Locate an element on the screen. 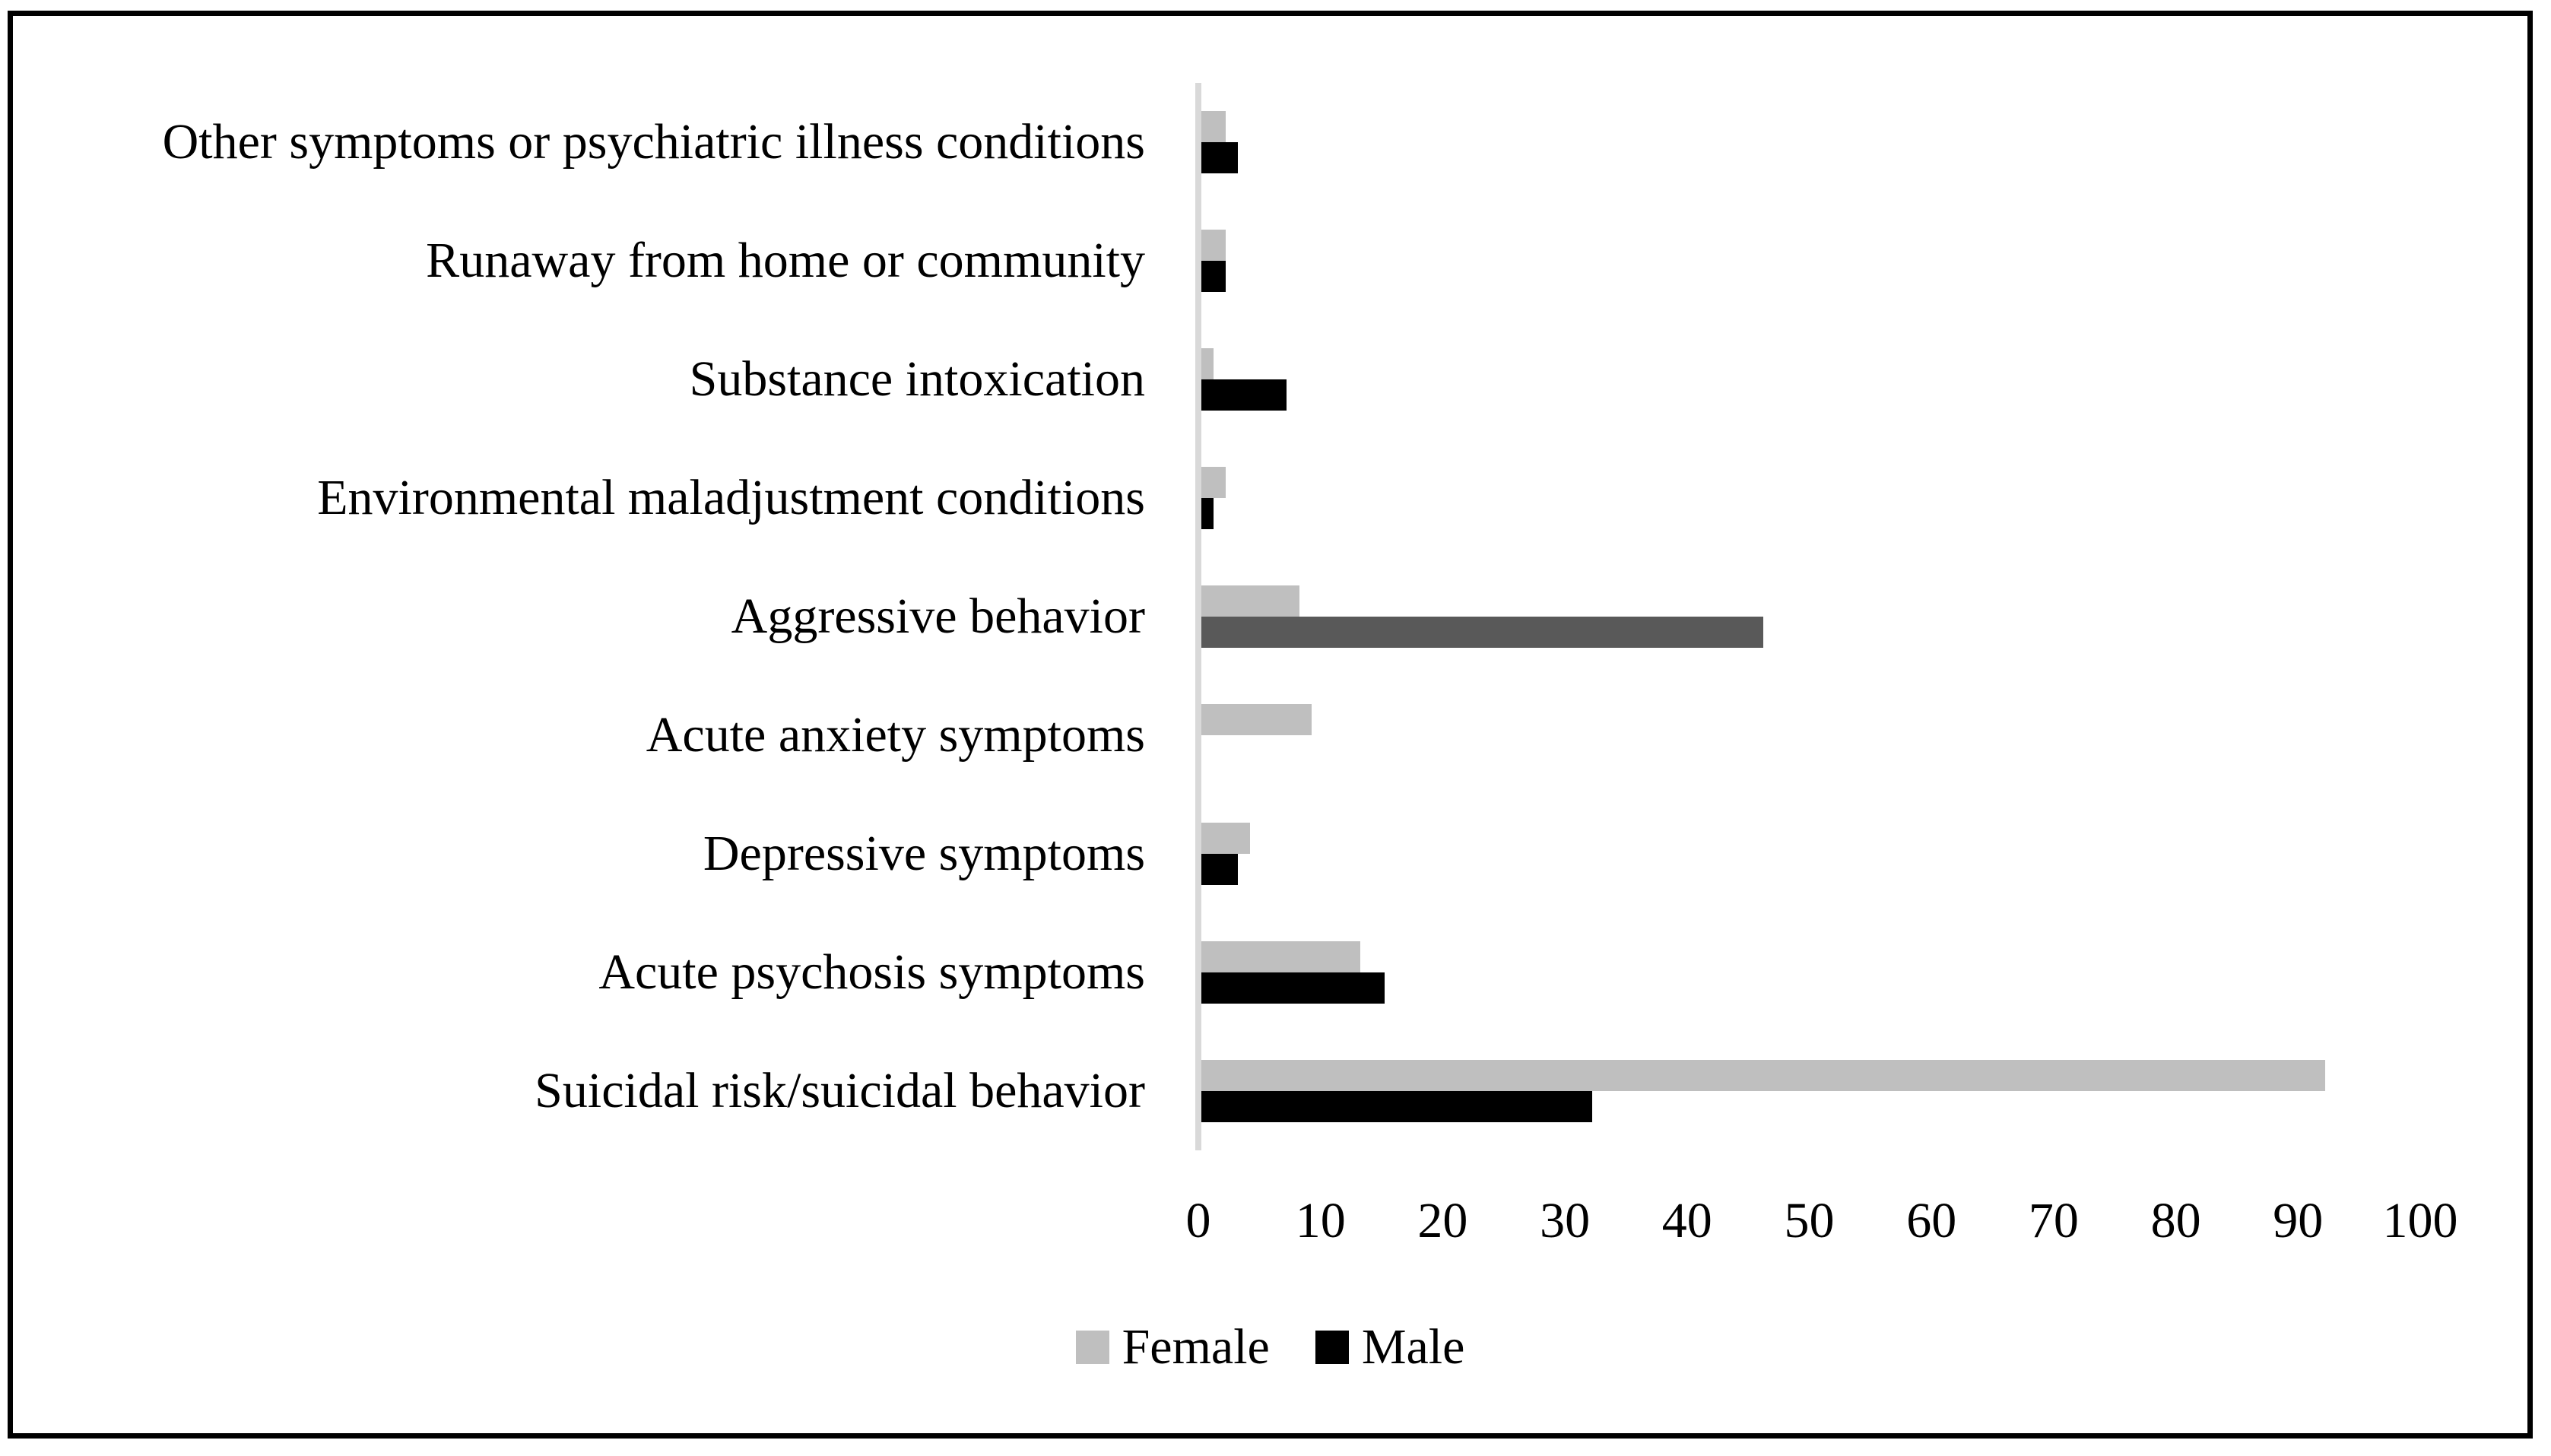 This screenshot has width=2551, height=1456. x-tick-label: 30 is located at coordinates (1565, 1221).